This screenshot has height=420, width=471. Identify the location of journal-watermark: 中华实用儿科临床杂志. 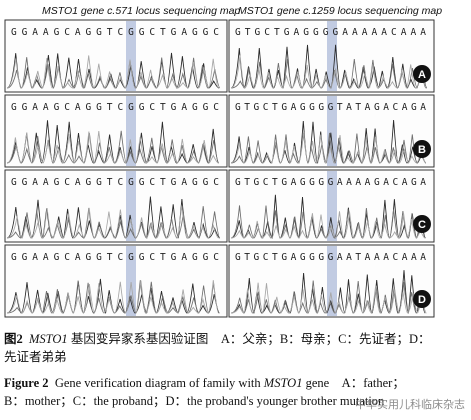
(410, 404).